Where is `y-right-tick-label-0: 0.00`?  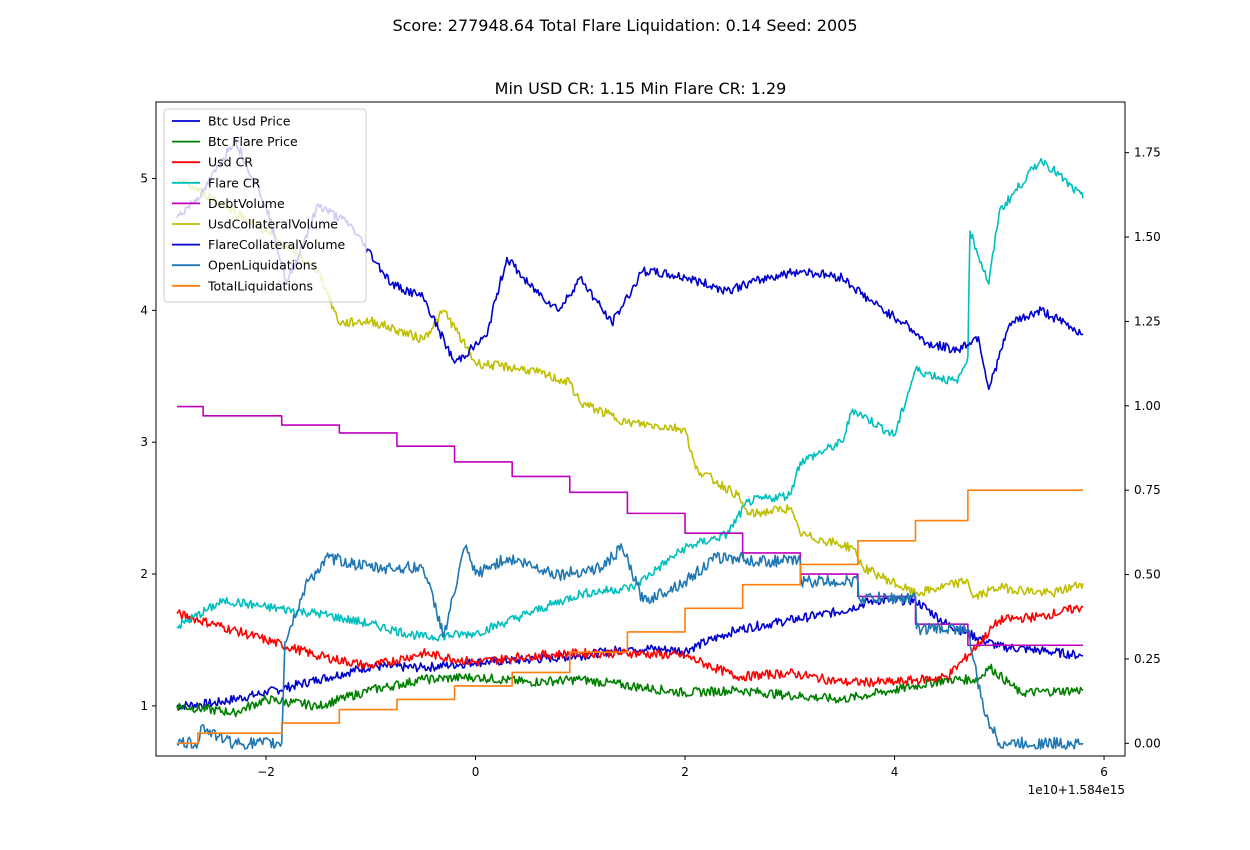
y-right-tick-label-0: 0.00 is located at coordinates (1147, 743).